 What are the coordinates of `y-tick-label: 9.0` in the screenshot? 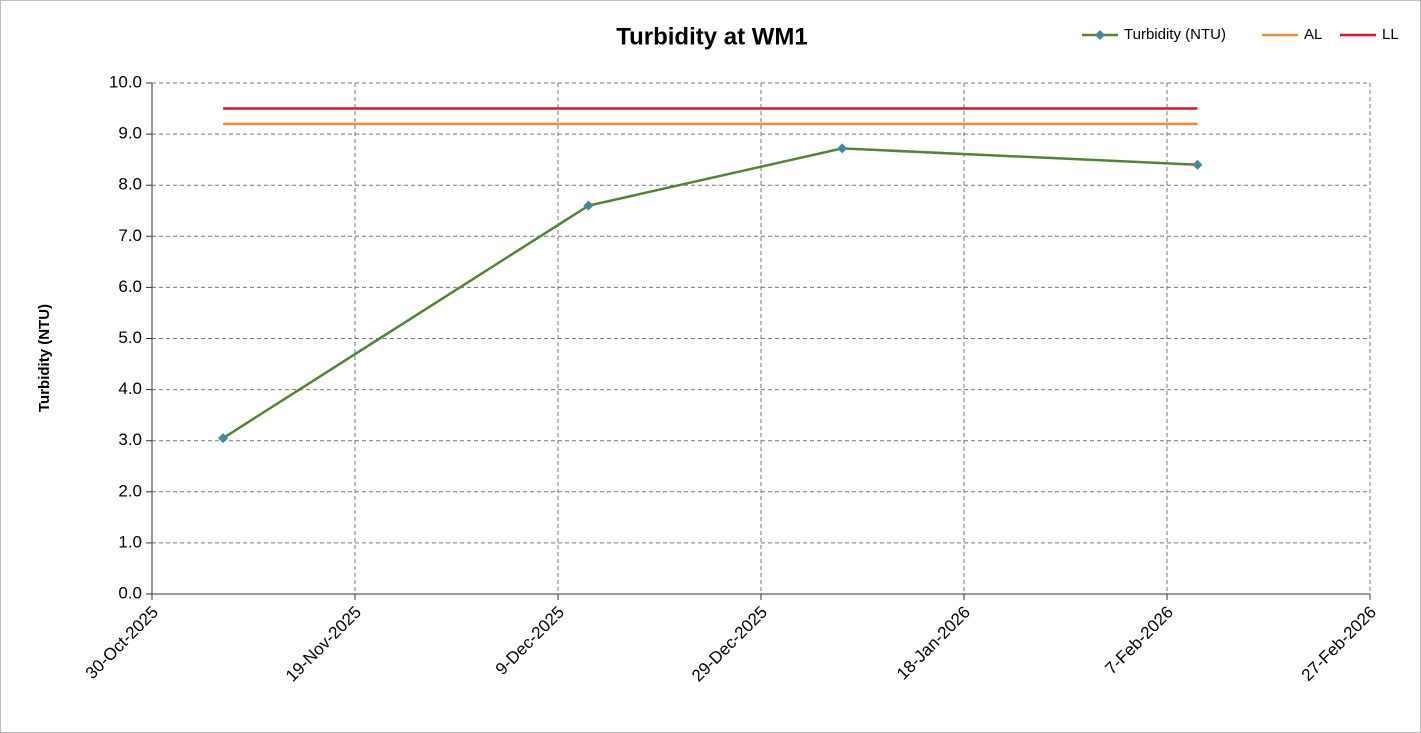 It's located at (130, 133).